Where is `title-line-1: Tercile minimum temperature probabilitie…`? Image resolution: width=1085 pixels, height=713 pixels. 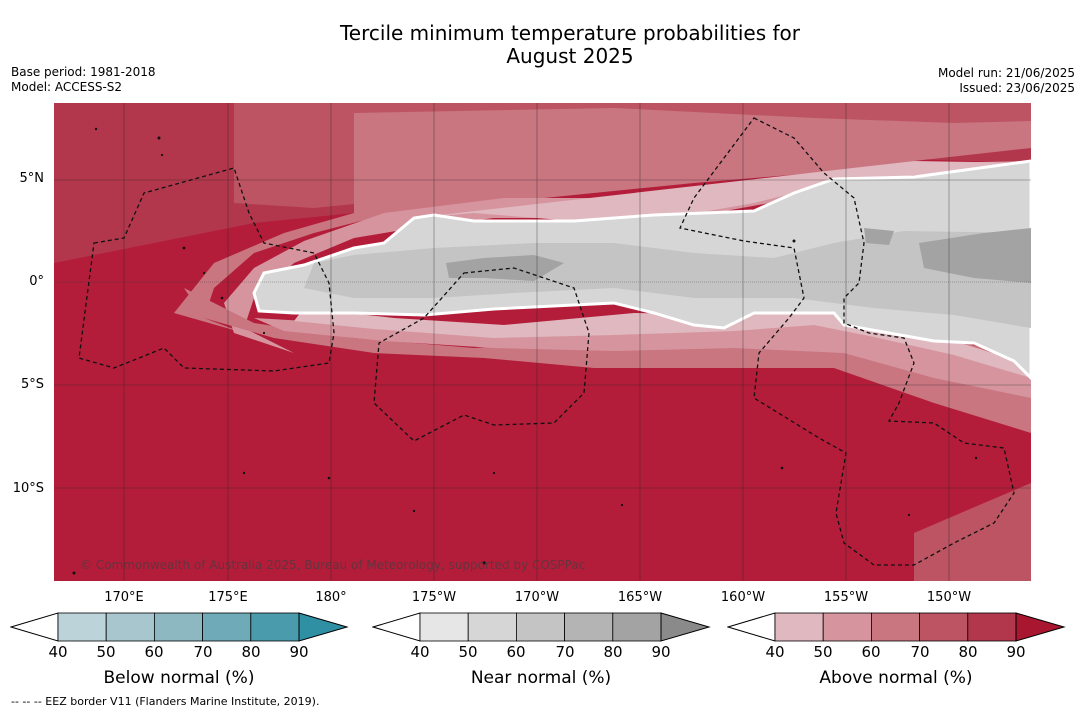 title-line-1: Tercile minimum temperature probabilitie… is located at coordinates (570, 33).